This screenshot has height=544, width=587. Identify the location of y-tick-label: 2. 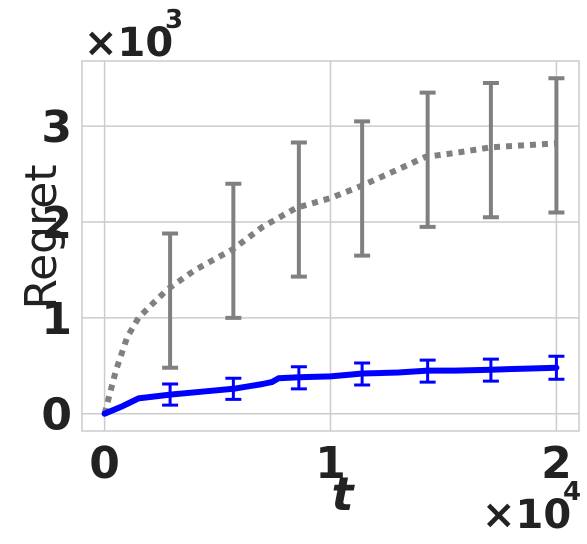
(56, 223).